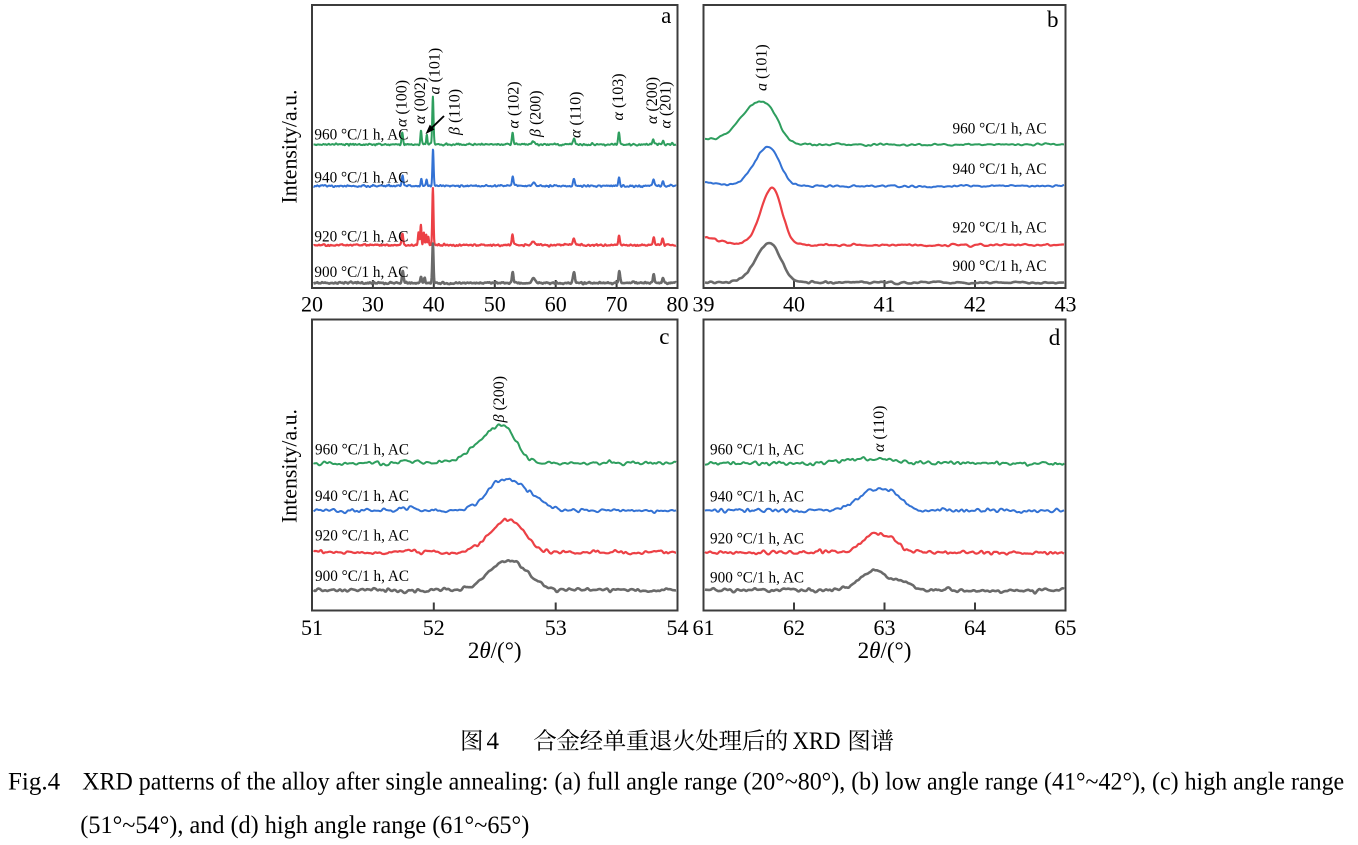 The width and height of the screenshot is (1358, 845). Describe the element at coordinates (402, 103) in the screenshot. I see `svg-text: α (100)` at that location.